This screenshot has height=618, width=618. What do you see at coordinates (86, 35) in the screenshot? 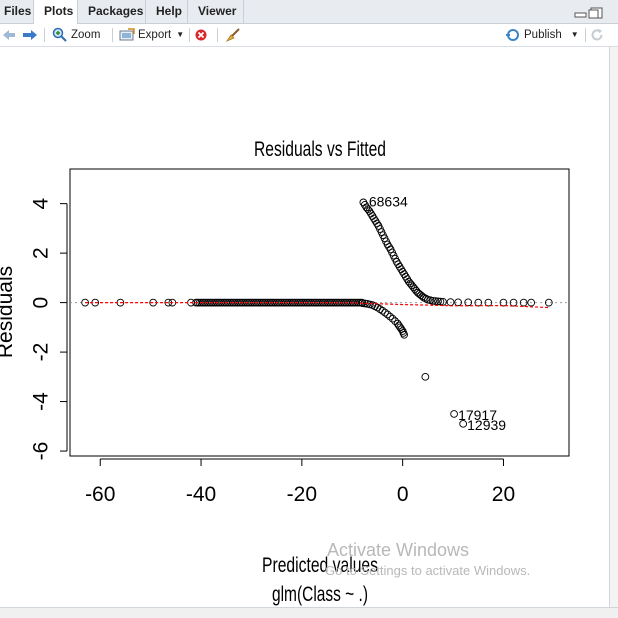
I see `zoom-label: Zoom` at bounding box center [86, 35].